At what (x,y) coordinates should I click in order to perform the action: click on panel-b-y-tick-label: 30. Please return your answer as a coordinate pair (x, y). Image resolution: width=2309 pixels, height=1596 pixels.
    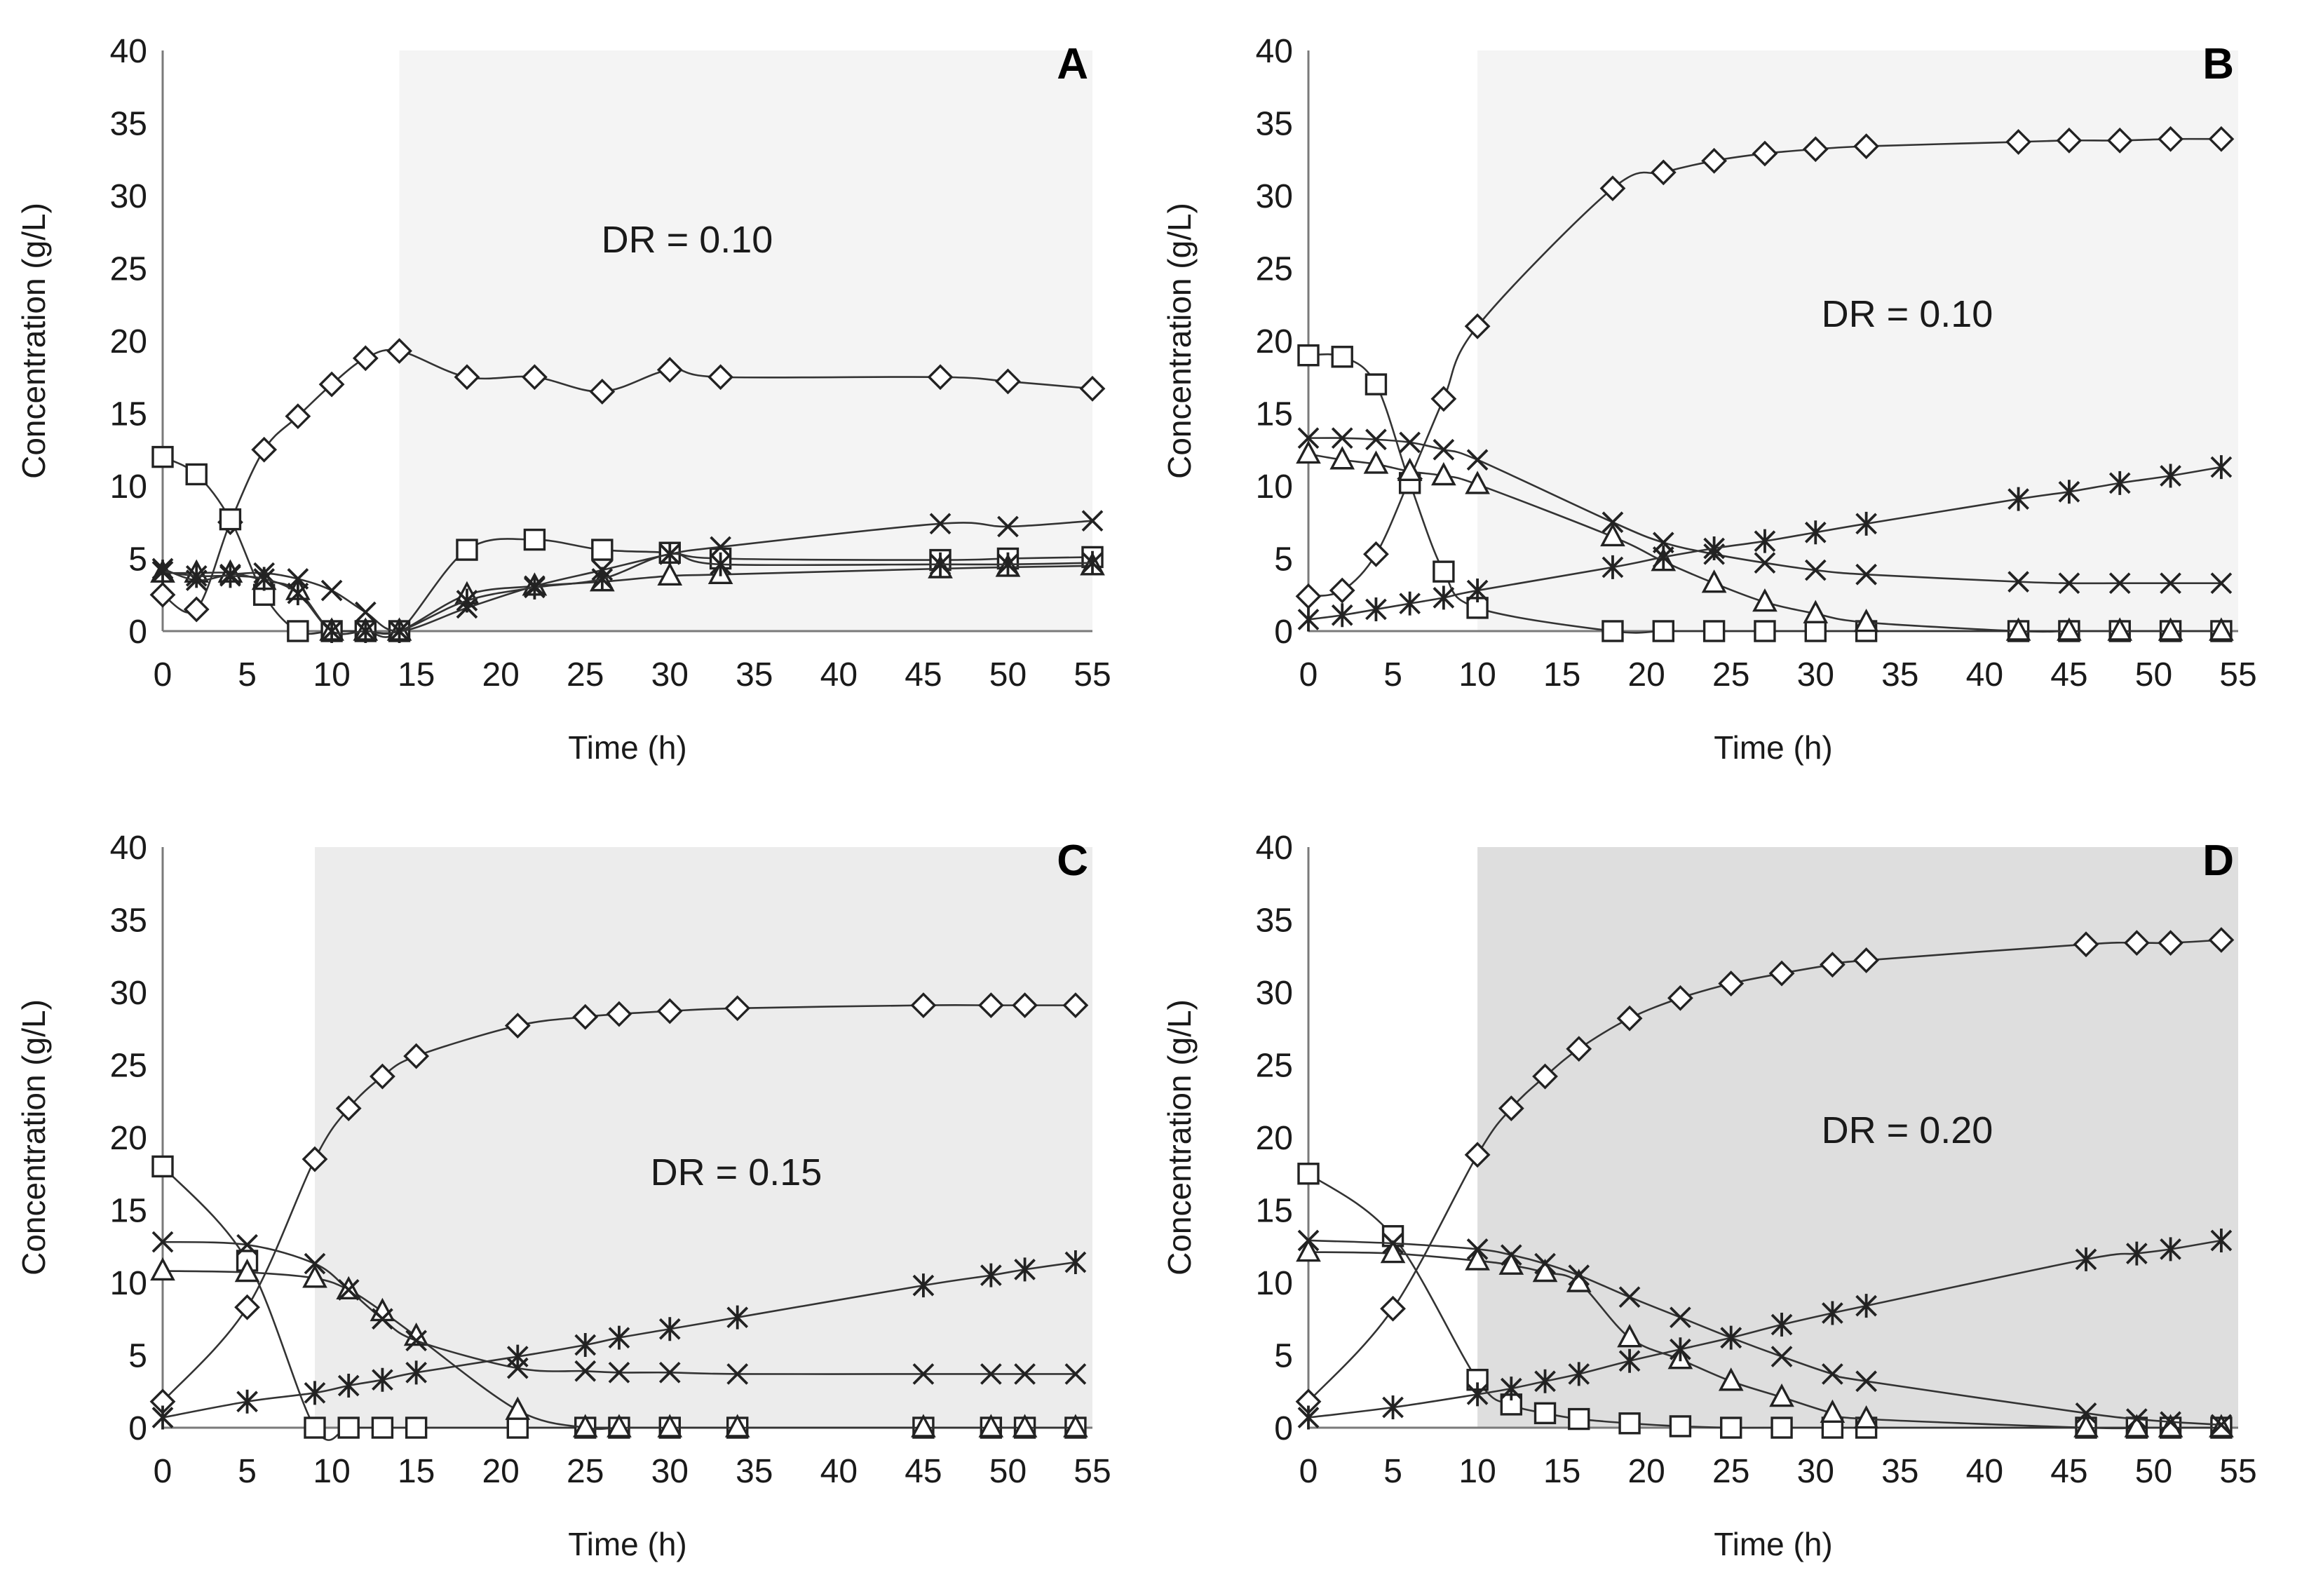
    Looking at the image, I should click on (1274, 197).